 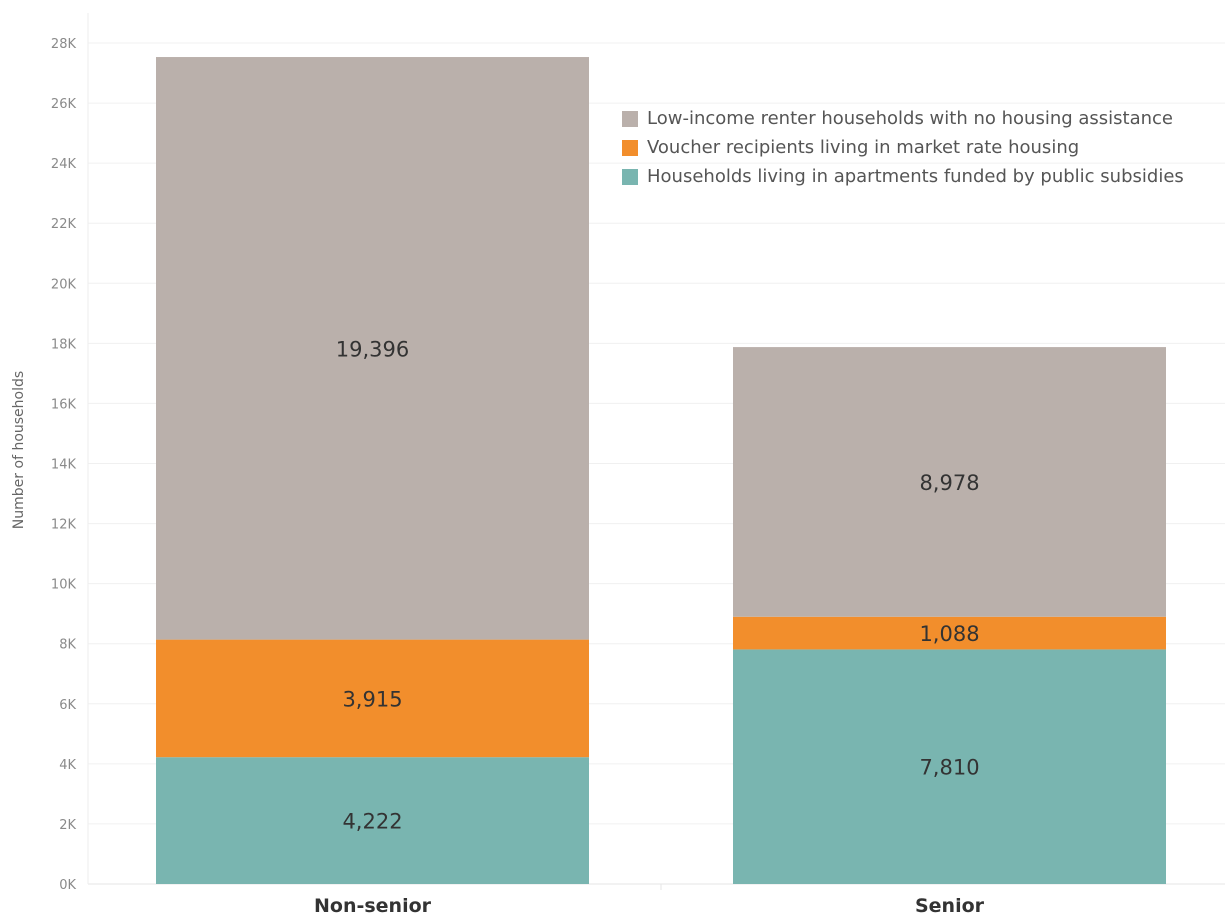 What do you see at coordinates (67, 885) in the screenshot?
I see `y-tick-label: 0K` at bounding box center [67, 885].